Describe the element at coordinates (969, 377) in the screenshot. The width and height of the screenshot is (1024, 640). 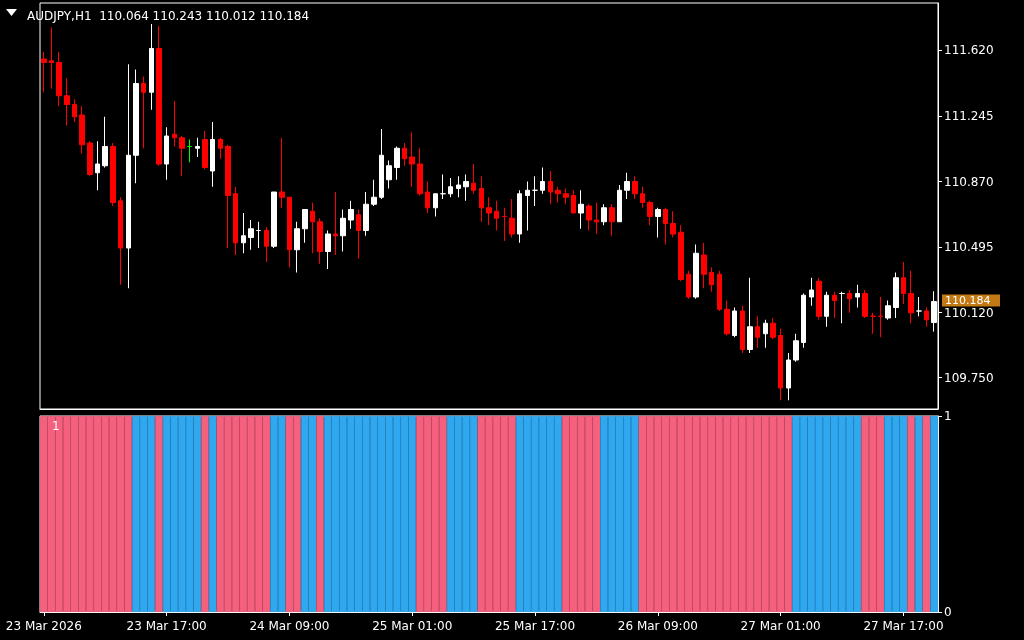
I see `y-tick-label: 109.750` at that location.